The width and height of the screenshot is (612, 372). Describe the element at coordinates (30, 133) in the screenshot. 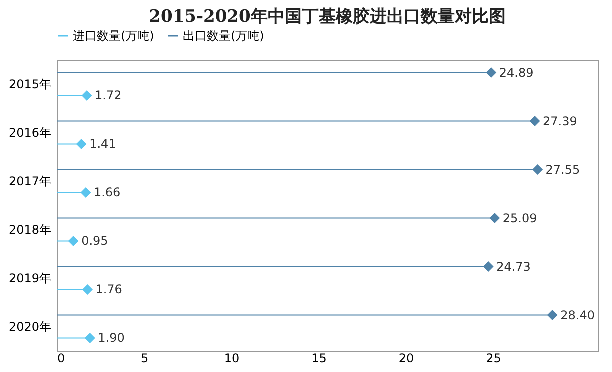

I see `y-tick-label: 2016年` at that location.